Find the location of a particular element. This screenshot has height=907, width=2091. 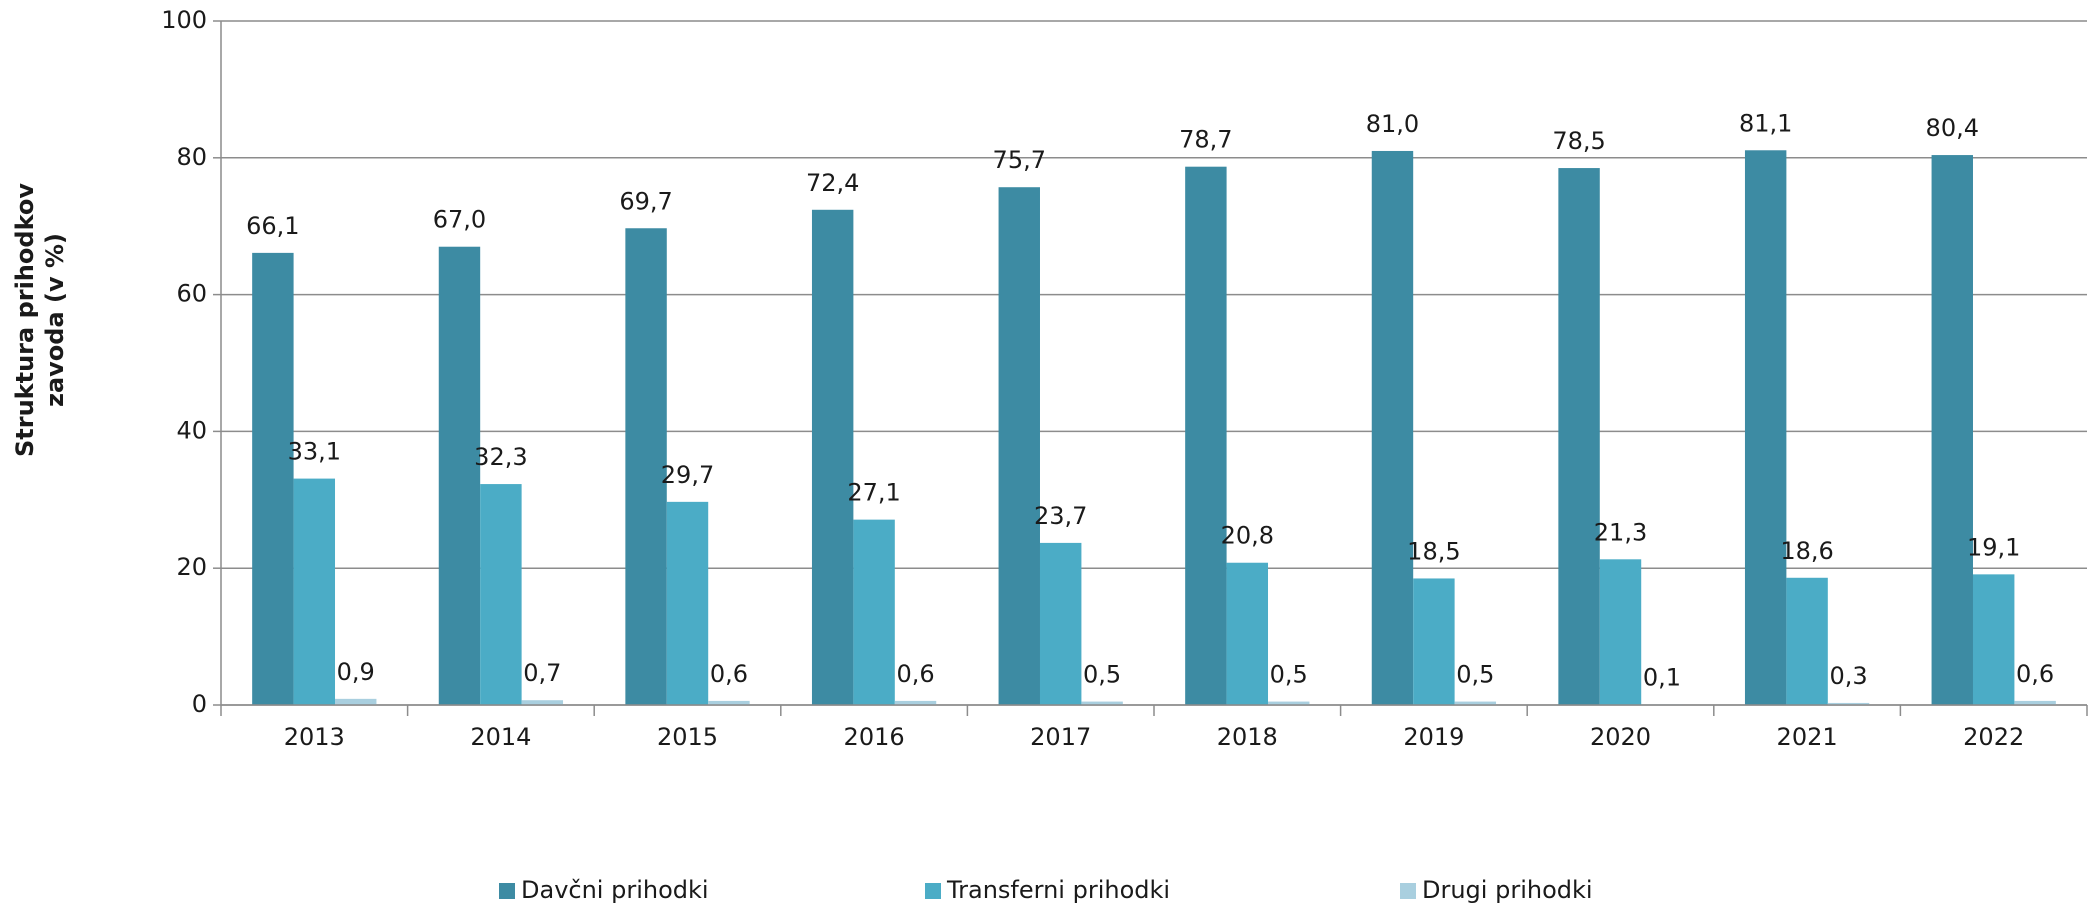

data-label: 81,1 is located at coordinates (1765, 123).